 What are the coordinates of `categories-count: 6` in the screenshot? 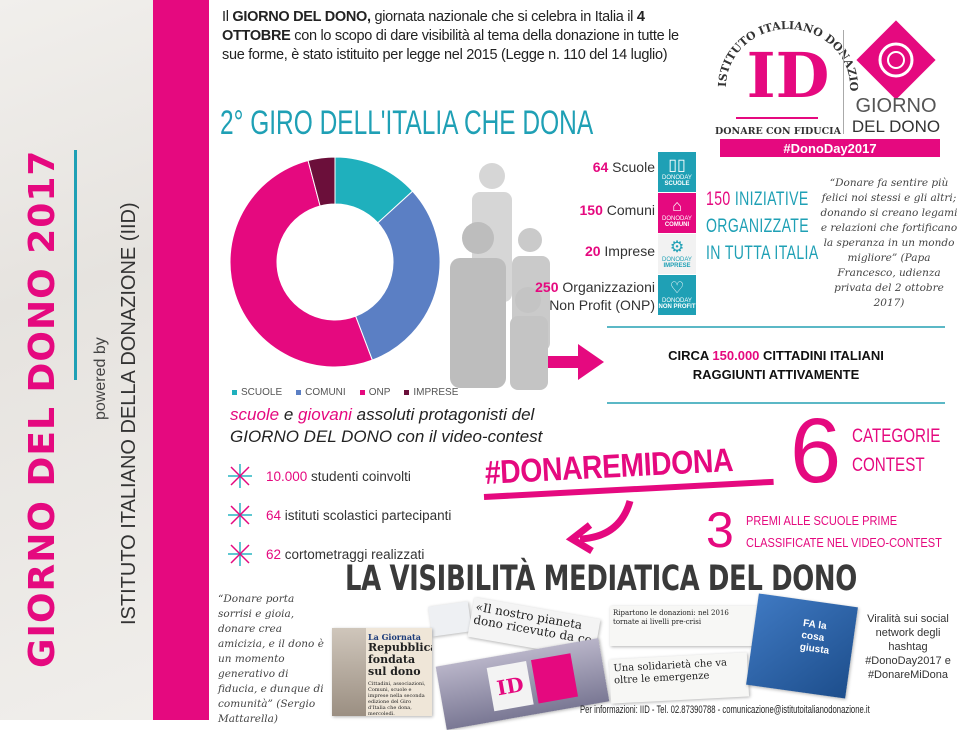 It's located at (816, 451).